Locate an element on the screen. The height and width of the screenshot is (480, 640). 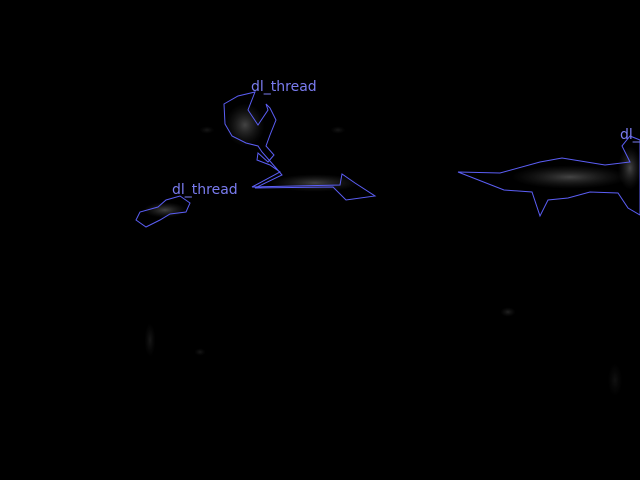
annotation-polygon-1: dl_thread is located at coordinates (300, 140).